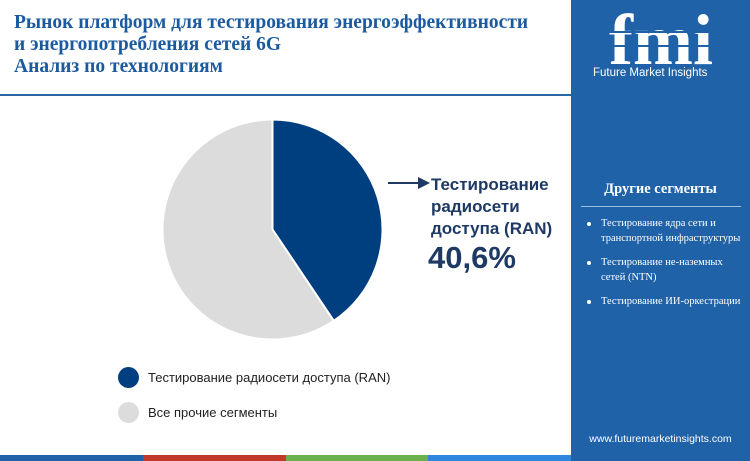  What do you see at coordinates (118, 66) in the screenshot?
I see `title-line-3: Анализ по технологиям` at bounding box center [118, 66].